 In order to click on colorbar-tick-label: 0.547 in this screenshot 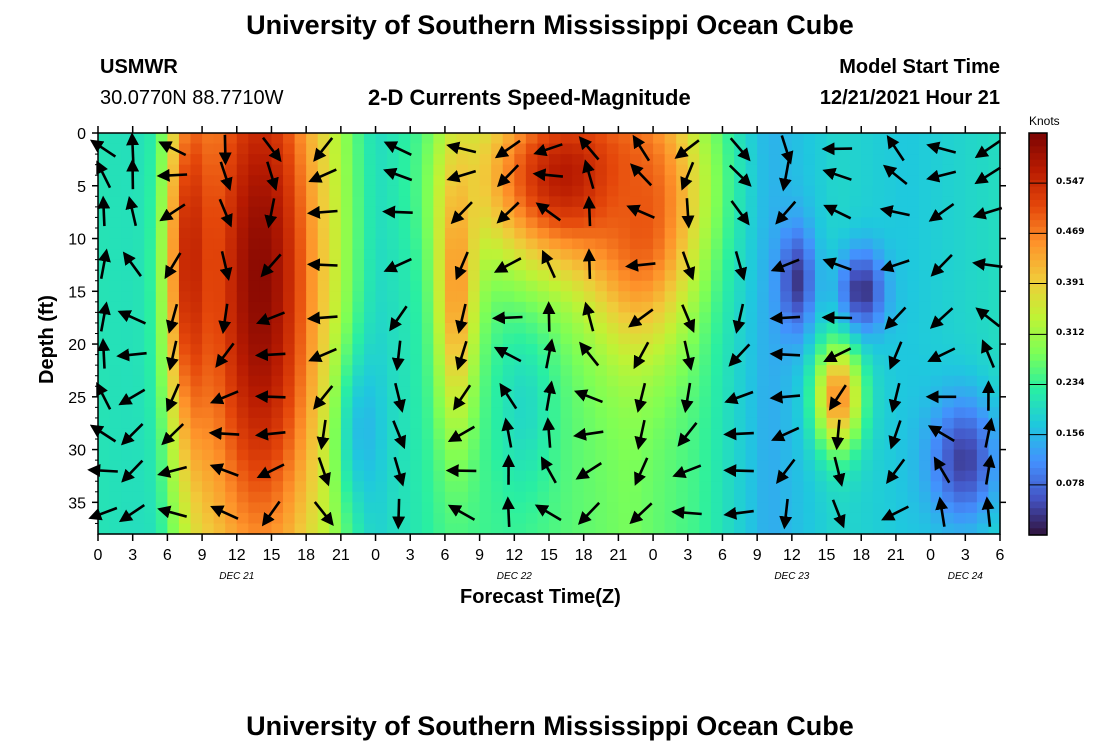, I will do `click(1070, 182)`.